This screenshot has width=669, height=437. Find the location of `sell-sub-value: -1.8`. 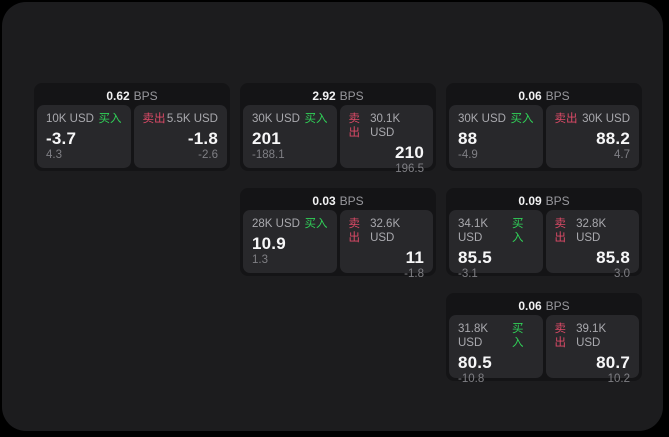

sell-sub-value: -1.8 is located at coordinates (414, 274).